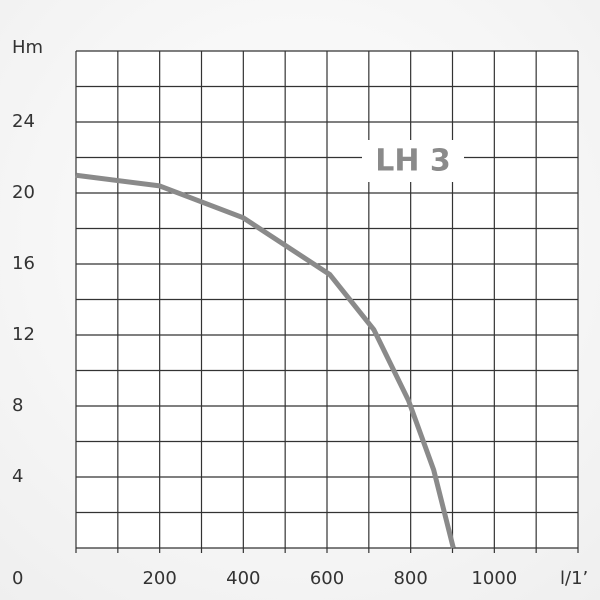 This screenshot has height=600, width=600. What do you see at coordinates (494, 578) in the screenshot?
I see `x-tick-label: 1000` at bounding box center [494, 578].